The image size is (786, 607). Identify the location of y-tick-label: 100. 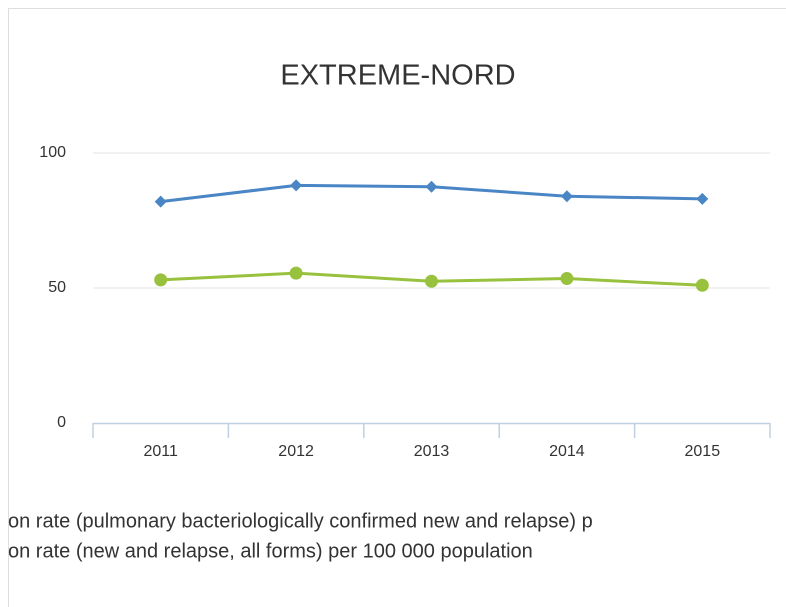
(52, 152).